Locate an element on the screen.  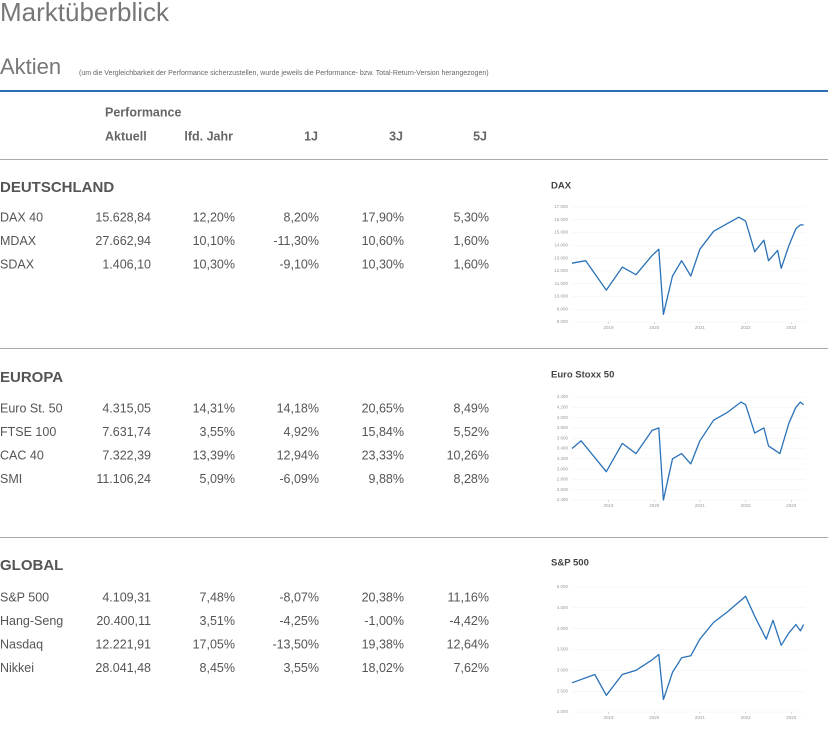
cell: 15,84% is located at coordinates (383, 432).